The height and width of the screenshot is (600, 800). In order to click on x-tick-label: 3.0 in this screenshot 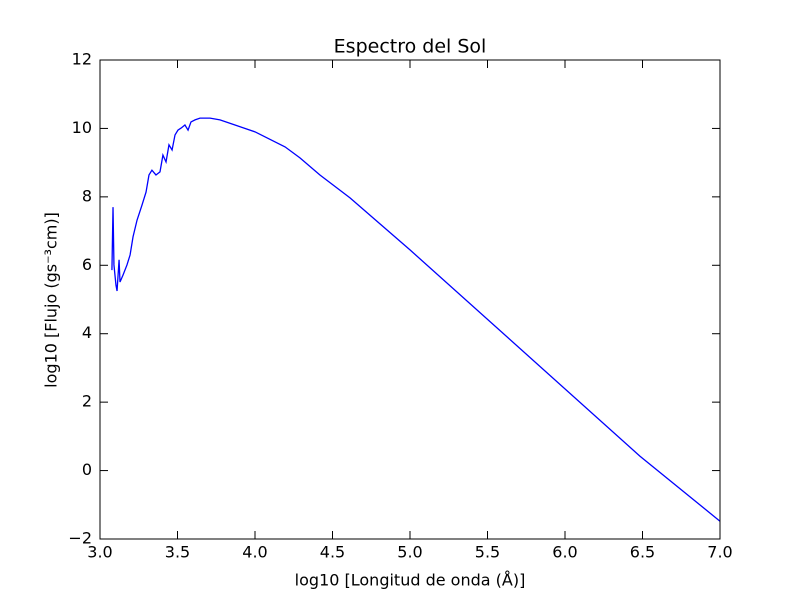, I will do `click(99, 552)`.